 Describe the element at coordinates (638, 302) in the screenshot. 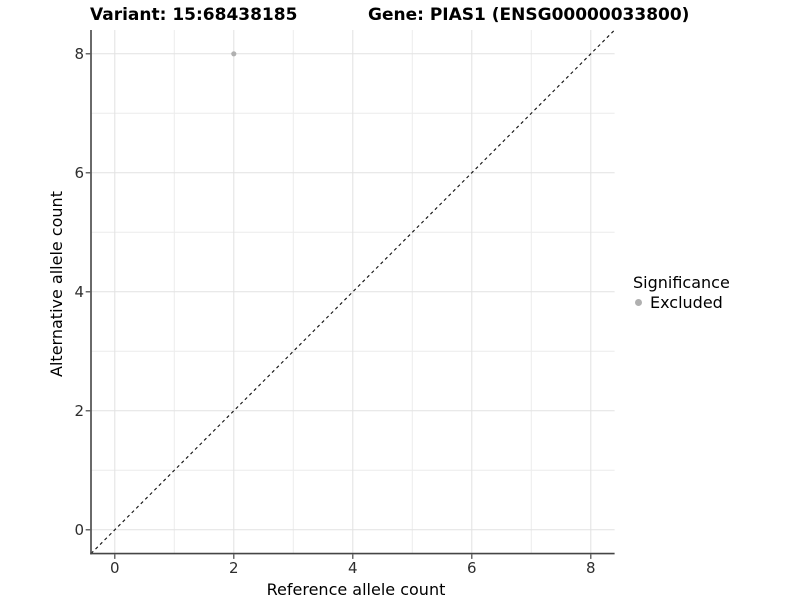

I see `legend-key-dot` at that location.